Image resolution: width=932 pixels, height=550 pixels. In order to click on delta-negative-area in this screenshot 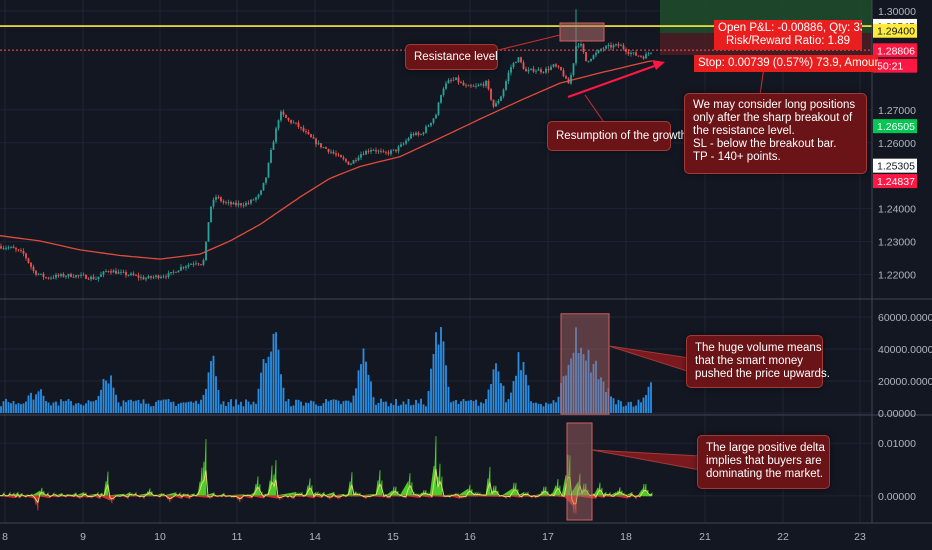, I will do `click(320, 504)`.